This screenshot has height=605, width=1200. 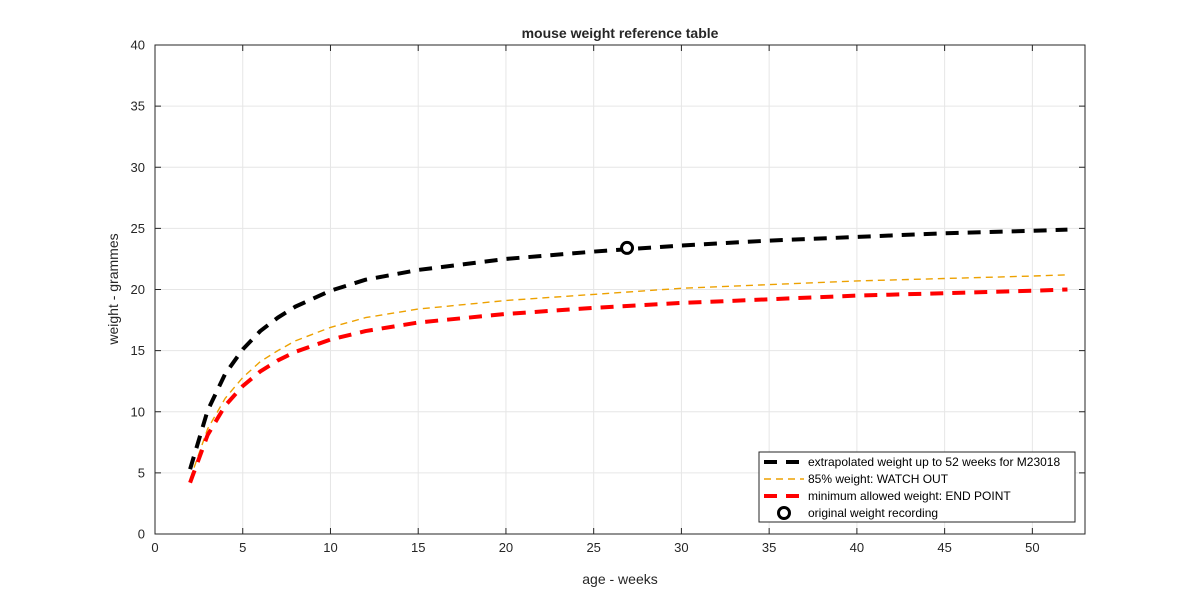 I want to click on x-tick-label: 25, so click(x=593, y=547).